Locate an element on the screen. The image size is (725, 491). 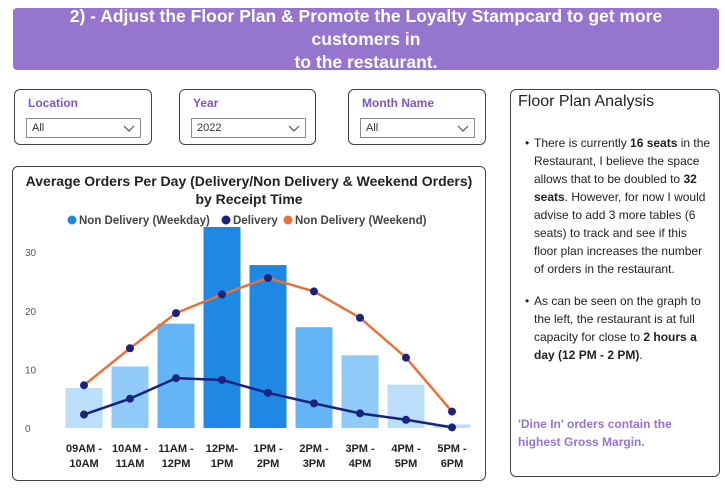
legend-label-2: Non Delivery (Weekend) is located at coordinates (361, 221).